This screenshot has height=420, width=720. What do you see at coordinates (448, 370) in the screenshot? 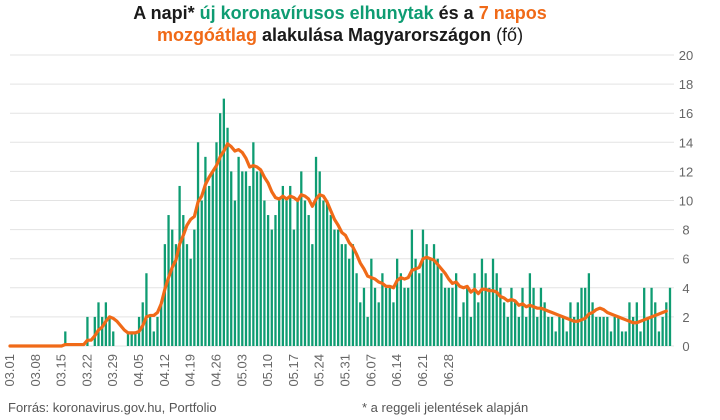
I see `x-tick-label: 06.28` at bounding box center [448, 370].